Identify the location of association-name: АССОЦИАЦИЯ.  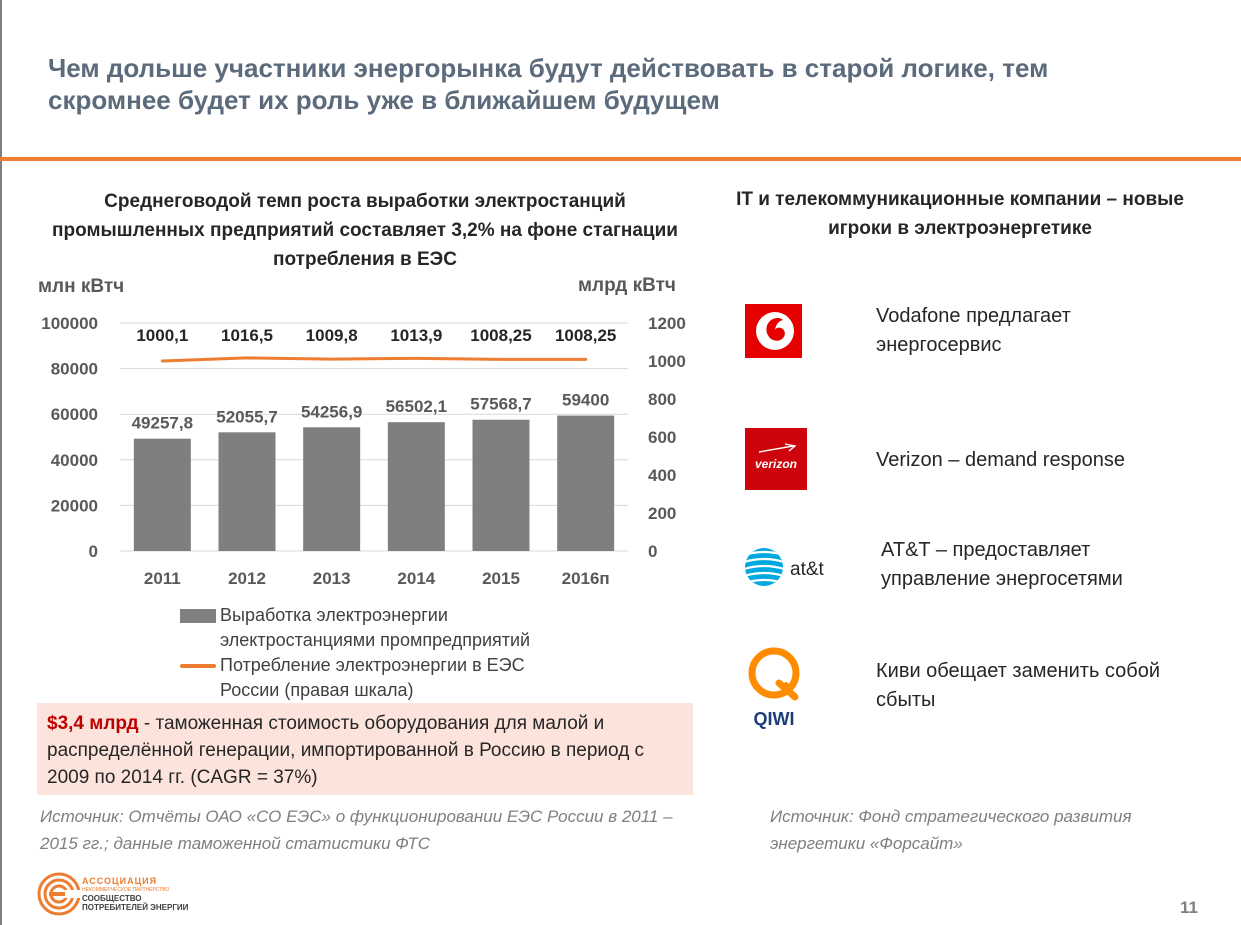
(120, 881).